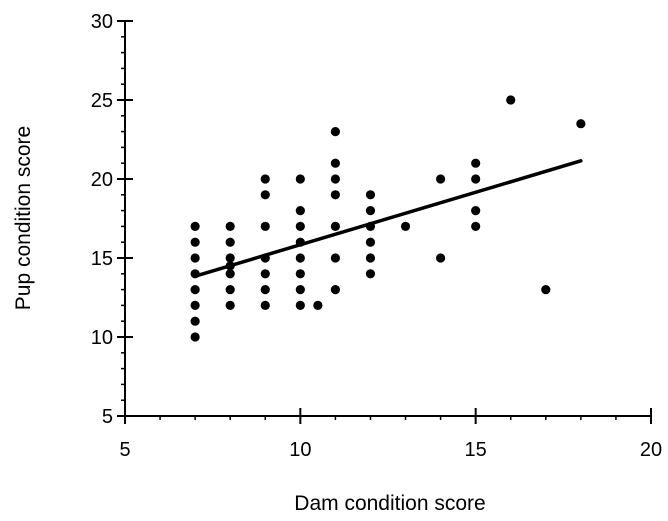 The height and width of the screenshot is (521, 668). What do you see at coordinates (102, 22) in the screenshot?
I see `y-tick-label: 30` at bounding box center [102, 22].